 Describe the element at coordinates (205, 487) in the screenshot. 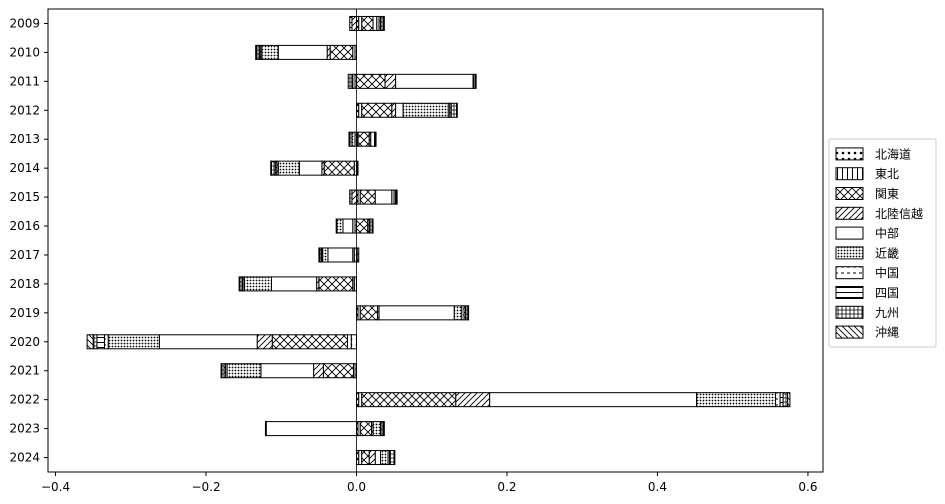

I see `x-tick-label: −0.2` at that location.